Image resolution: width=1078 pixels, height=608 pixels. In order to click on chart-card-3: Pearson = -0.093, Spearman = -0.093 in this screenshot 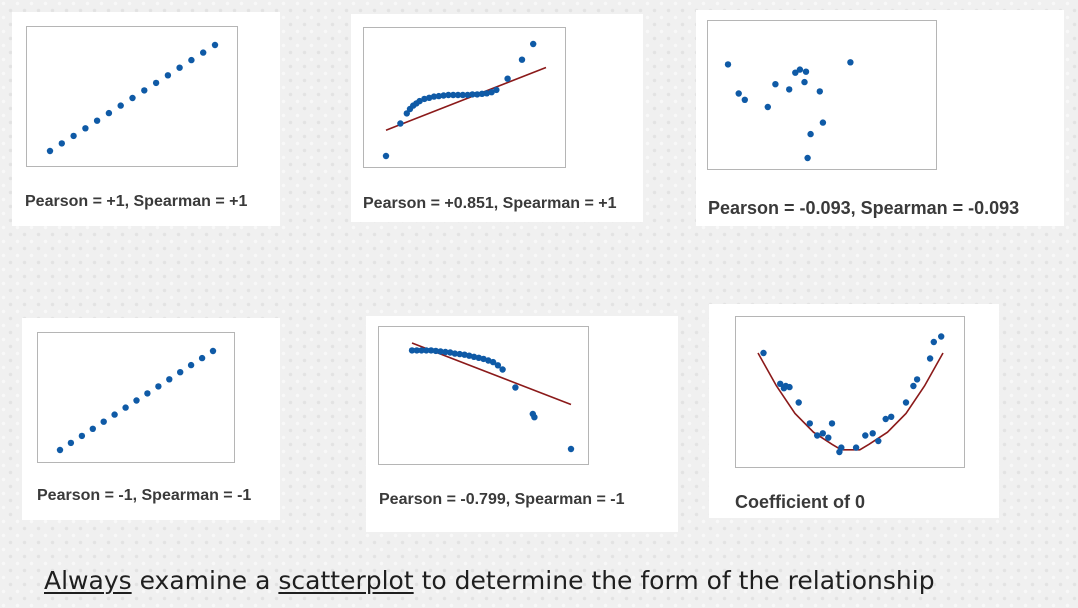, I will do `click(880, 118)`.